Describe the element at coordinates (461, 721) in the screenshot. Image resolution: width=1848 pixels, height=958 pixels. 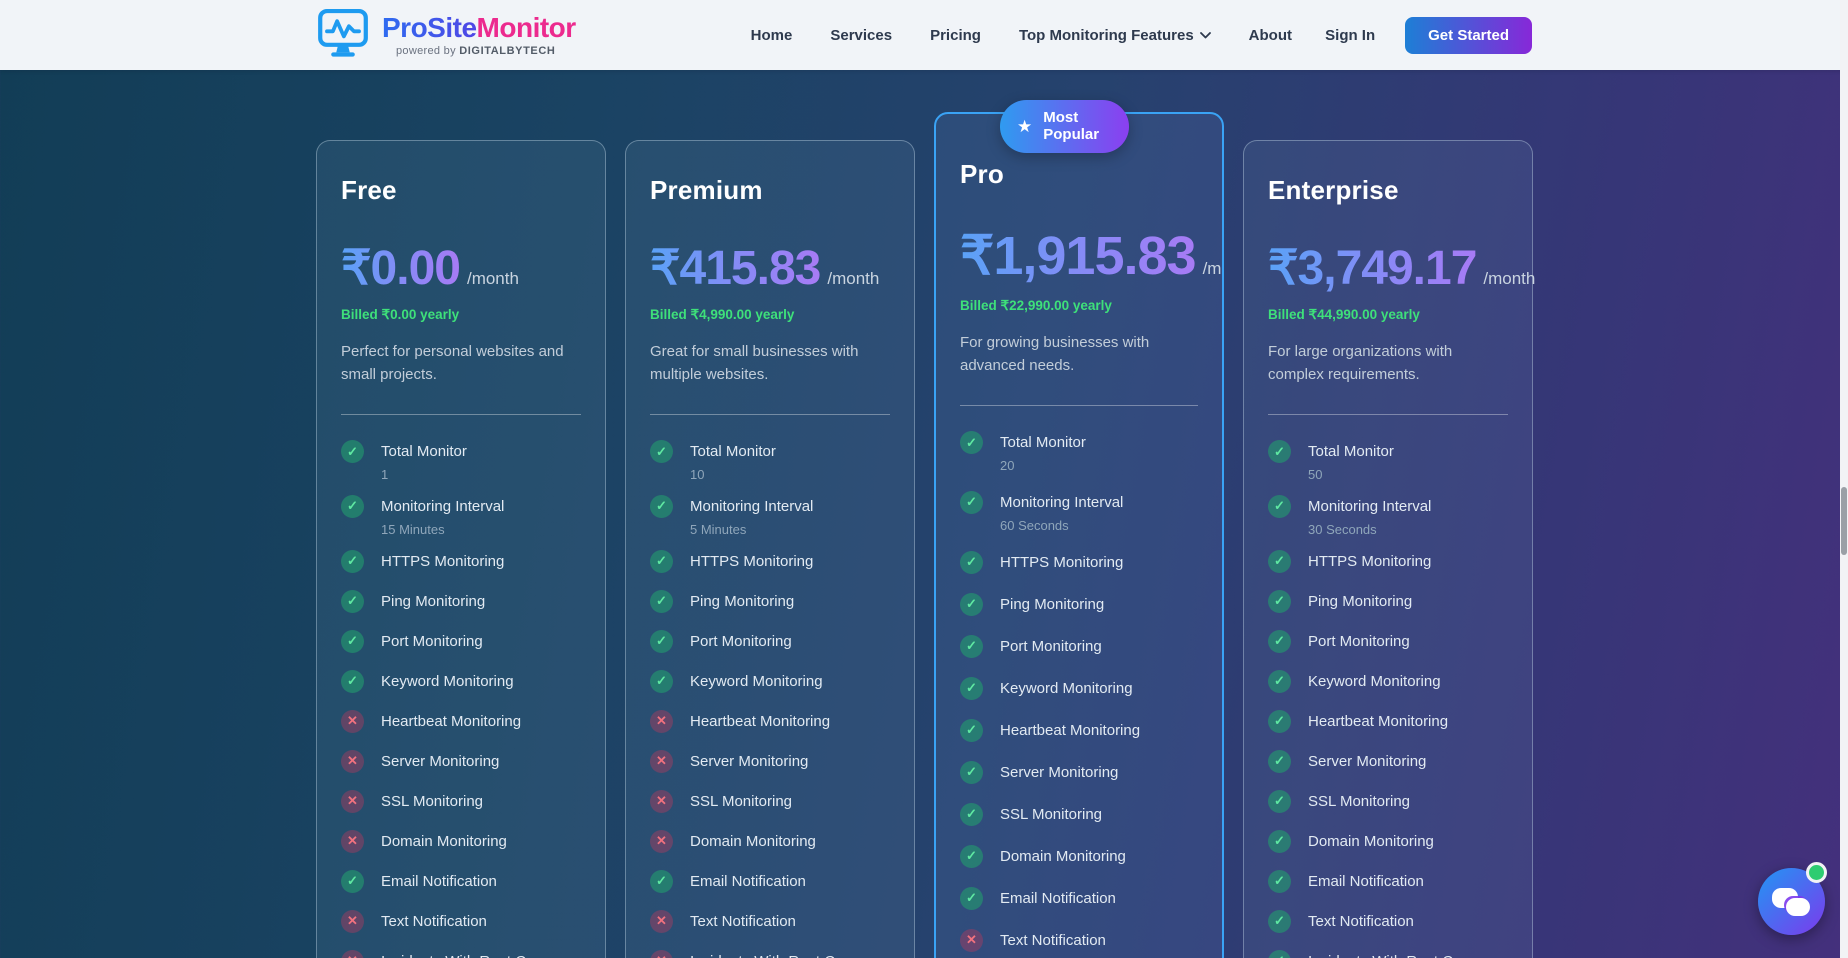
I see `feature-row: ✕ Heartbeat Monitoring` at that location.